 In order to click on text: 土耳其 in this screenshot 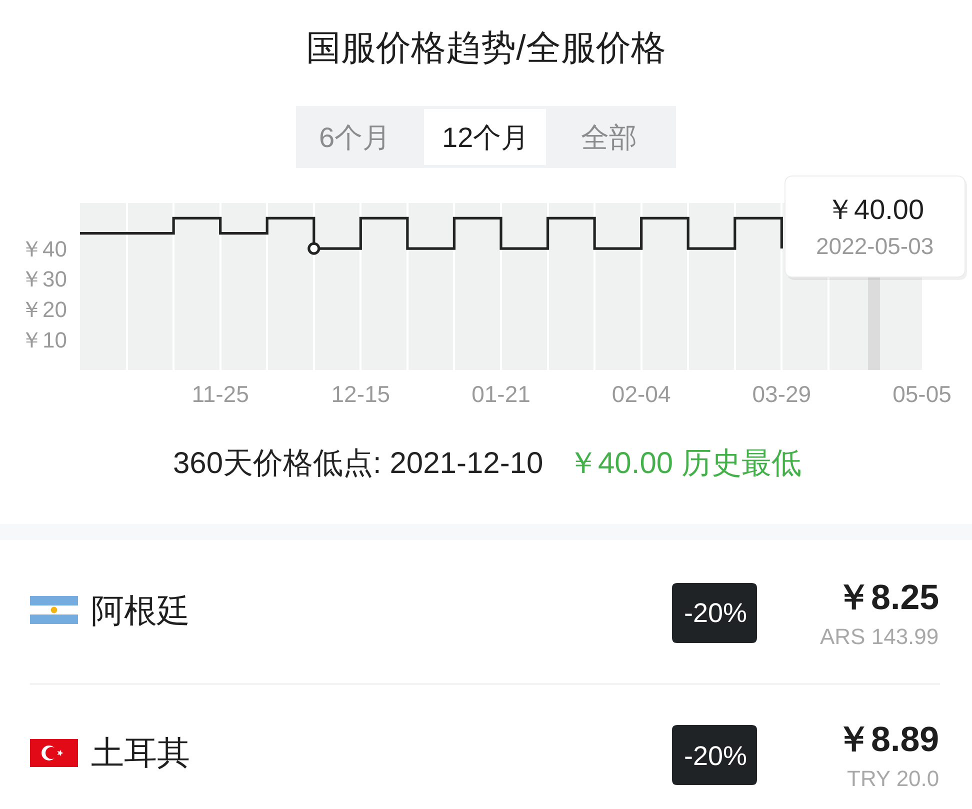, I will do `click(140, 752)`.